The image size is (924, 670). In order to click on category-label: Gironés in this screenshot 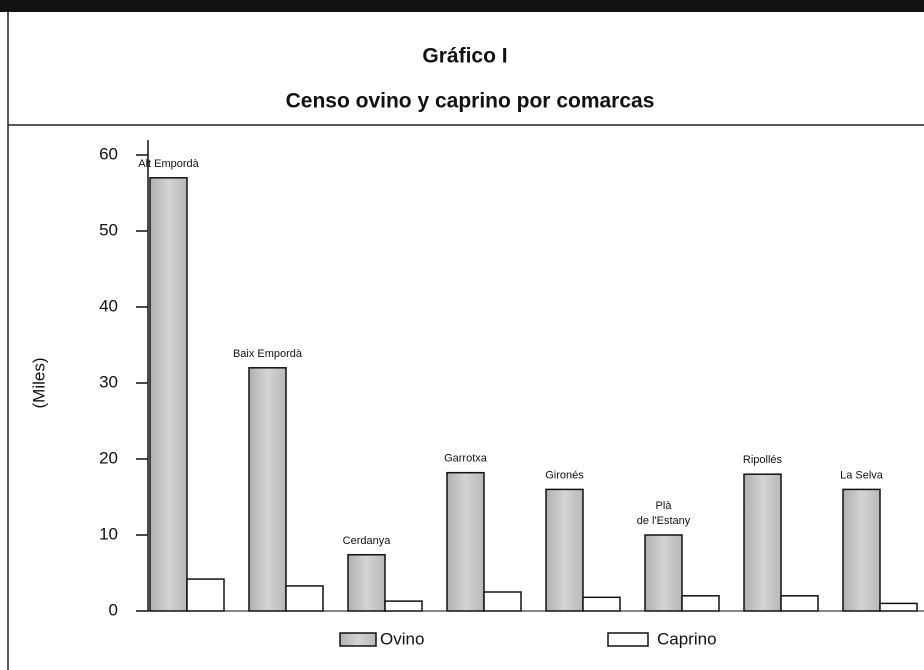, I will do `click(564, 475)`.